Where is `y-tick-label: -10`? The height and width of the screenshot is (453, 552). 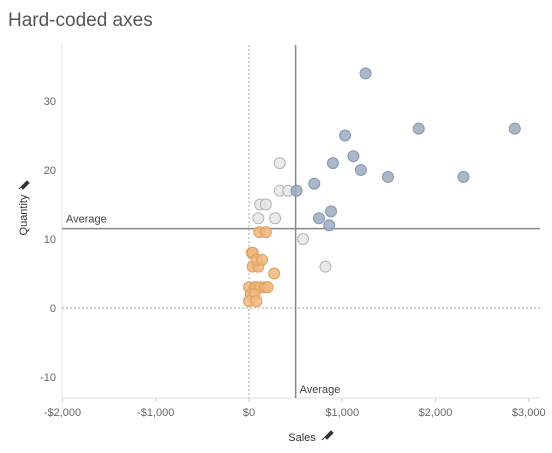
y-tick-label: -10 is located at coordinates (48, 378).